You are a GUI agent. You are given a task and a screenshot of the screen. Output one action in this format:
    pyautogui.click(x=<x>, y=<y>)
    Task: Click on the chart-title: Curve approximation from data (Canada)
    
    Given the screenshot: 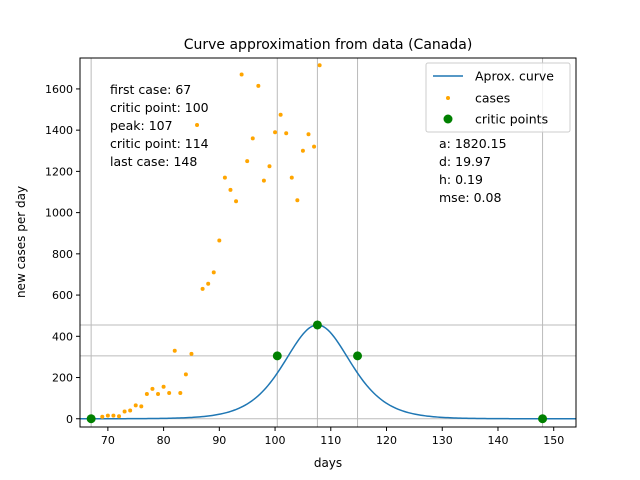 What is the action you would take?
    pyautogui.click(x=328, y=45)
    